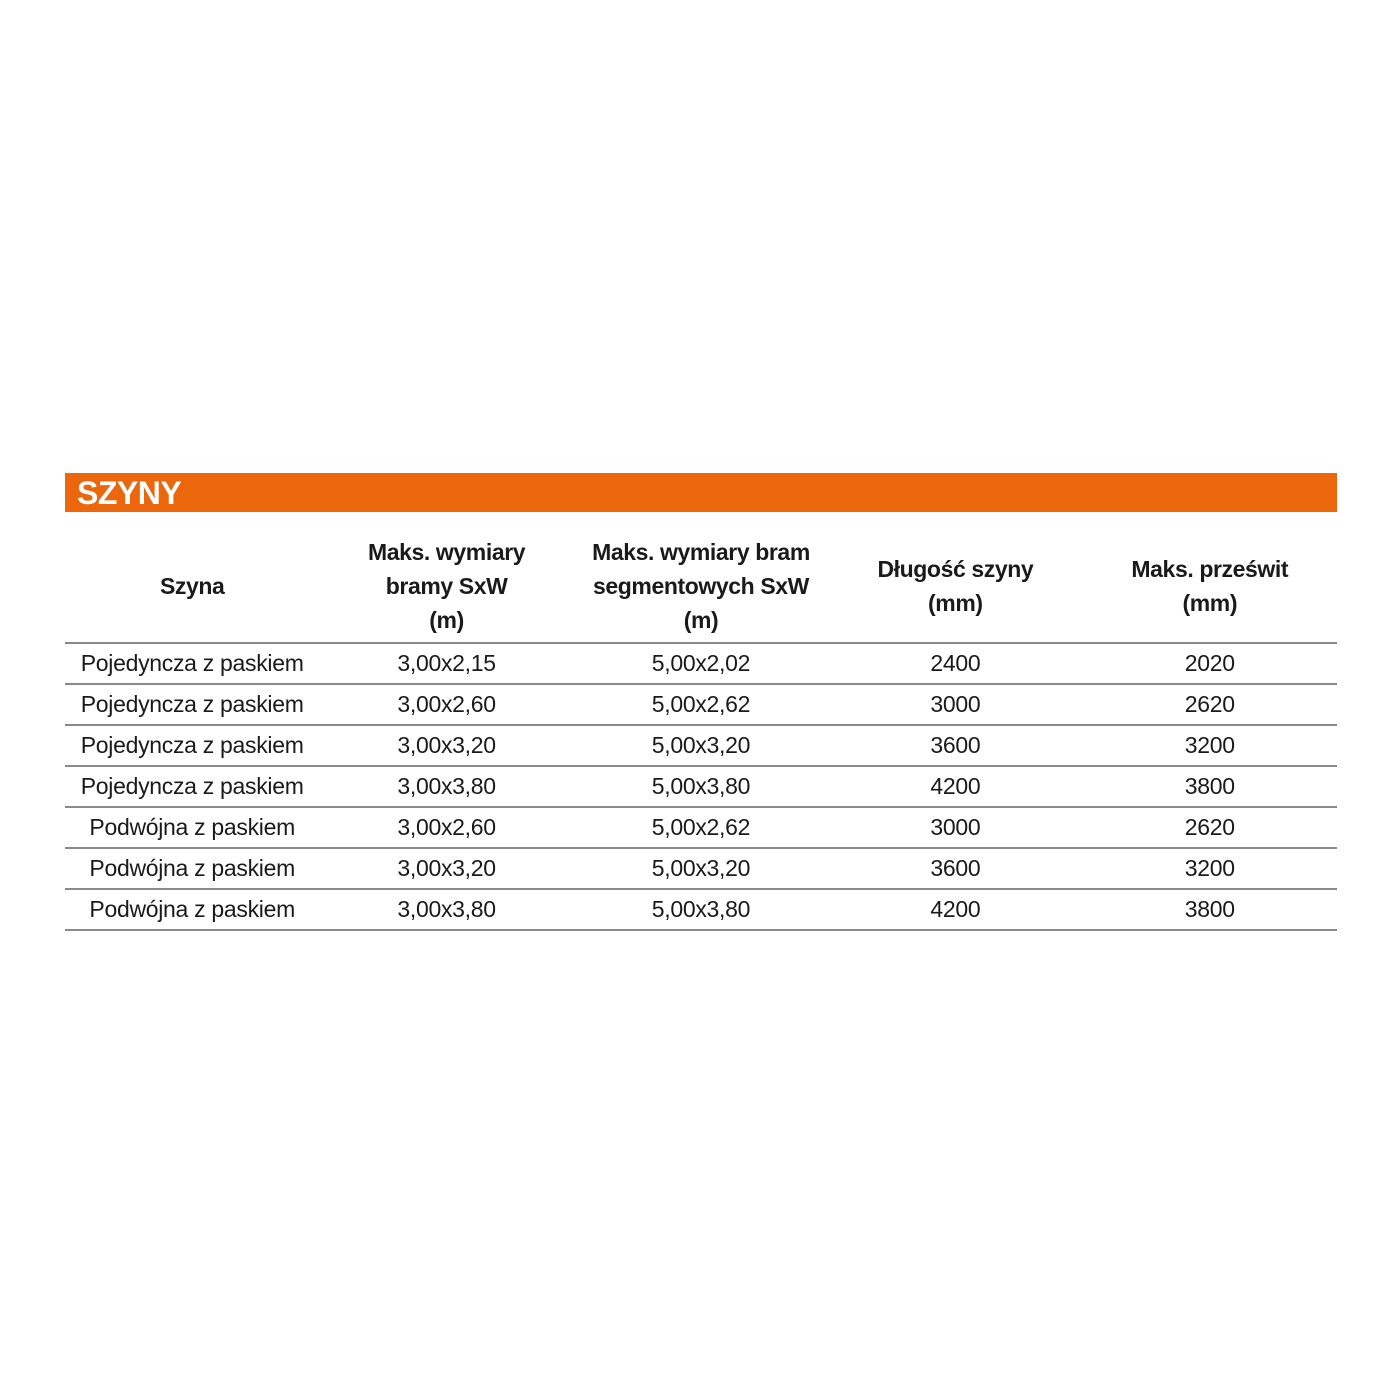  Describe the element at coordinates (955, 664) in the screenshot. I see `table-cell: 2400` at that location.